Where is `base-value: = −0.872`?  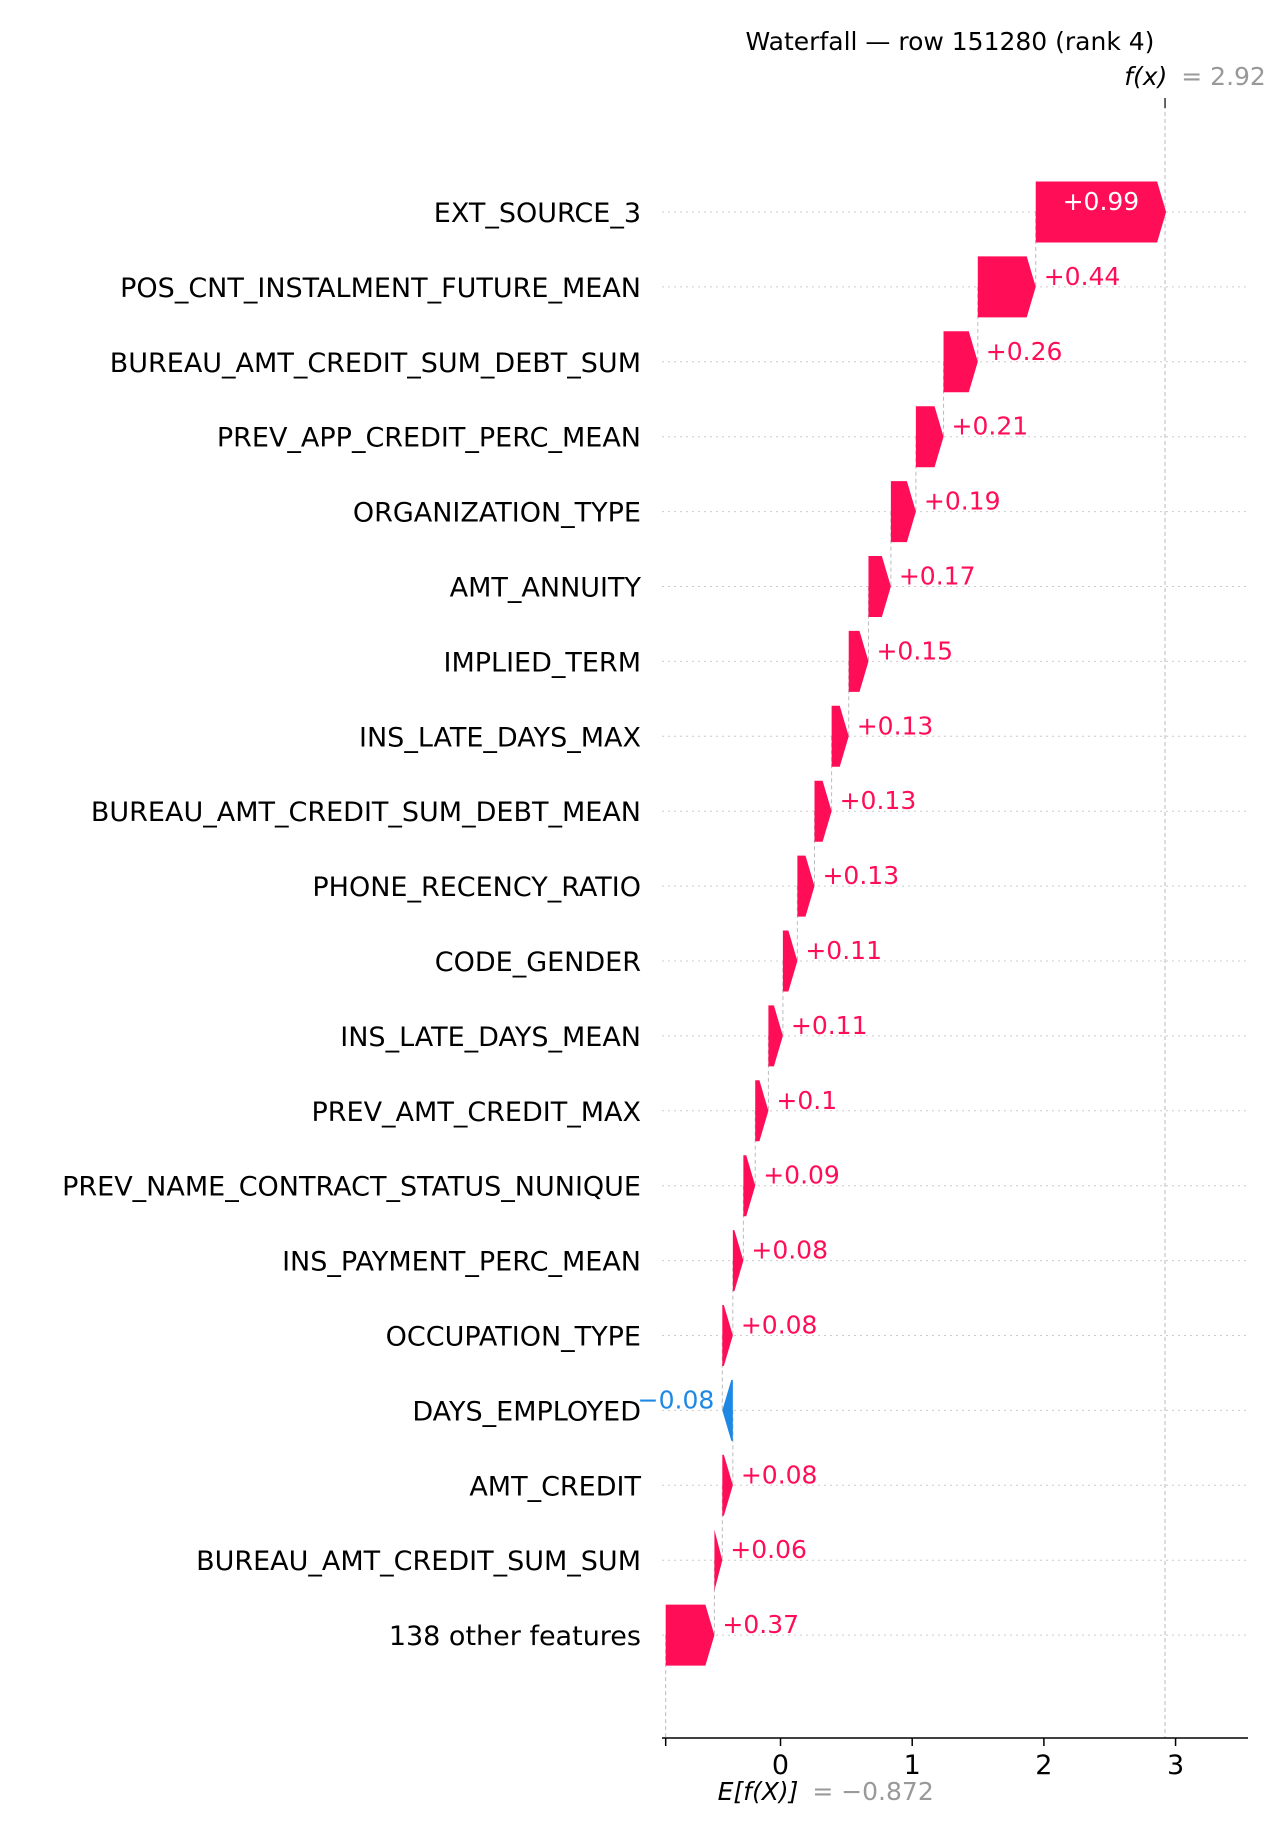
base-value: = −0.872 is located at coordinates (872, 1791).